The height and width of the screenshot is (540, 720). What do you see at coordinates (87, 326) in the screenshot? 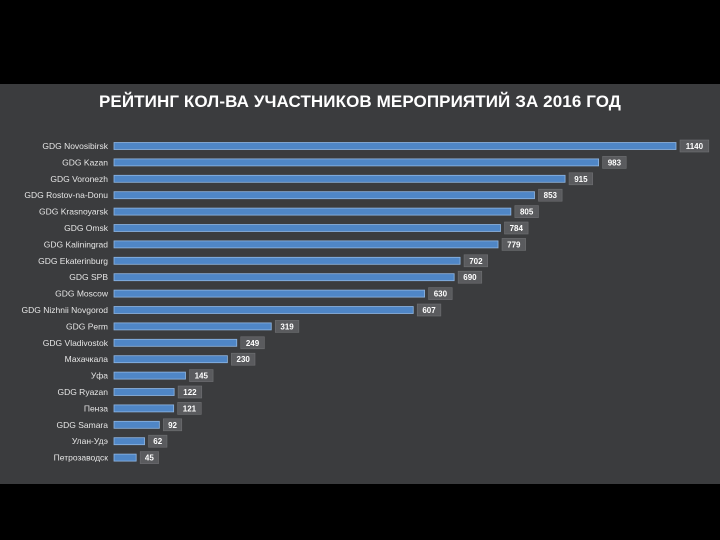
I see `category-label: GDG Perm` at bounding box center [87, 326].